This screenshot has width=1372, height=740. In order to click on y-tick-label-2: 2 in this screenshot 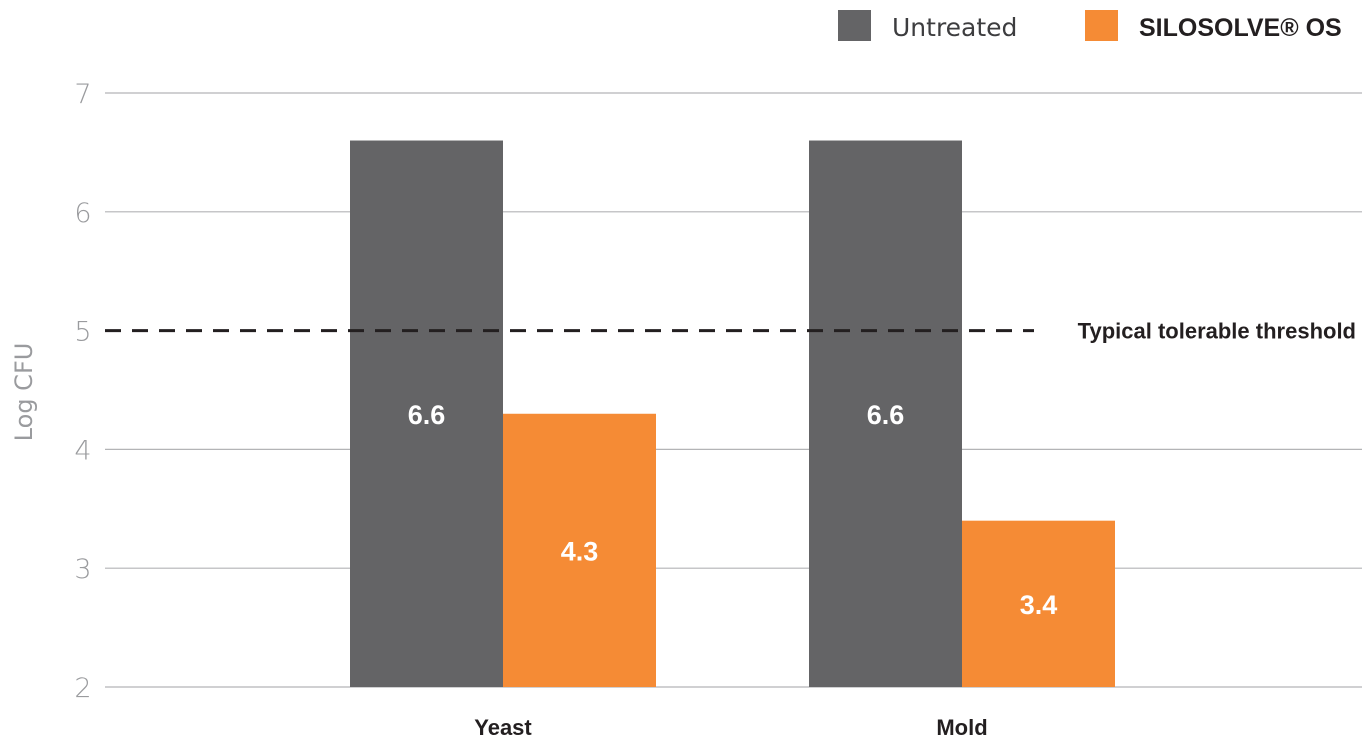, I will do `click(82, 688)`.